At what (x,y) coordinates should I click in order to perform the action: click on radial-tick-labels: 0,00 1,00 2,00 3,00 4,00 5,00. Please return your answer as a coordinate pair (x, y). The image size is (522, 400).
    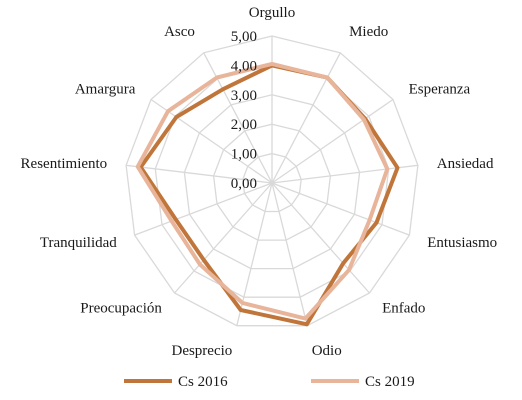
    Looking at the image, I should click on (244, 110).